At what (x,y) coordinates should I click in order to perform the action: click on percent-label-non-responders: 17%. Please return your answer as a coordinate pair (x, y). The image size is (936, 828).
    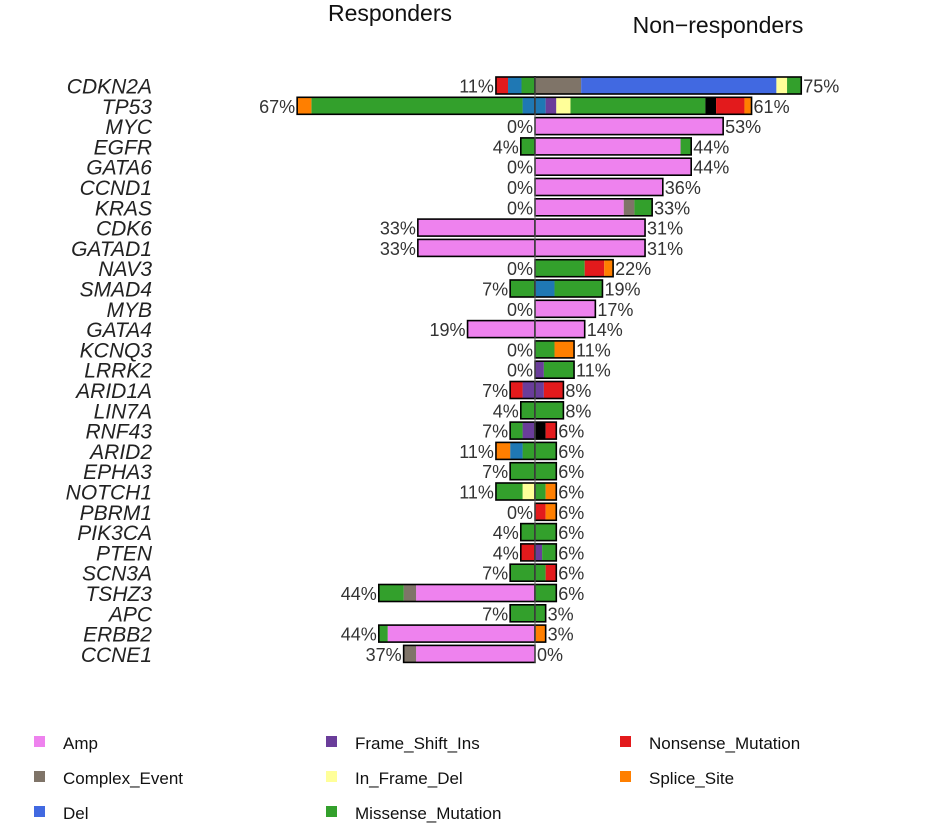
    Looking at the image, I should click on (615, 310).